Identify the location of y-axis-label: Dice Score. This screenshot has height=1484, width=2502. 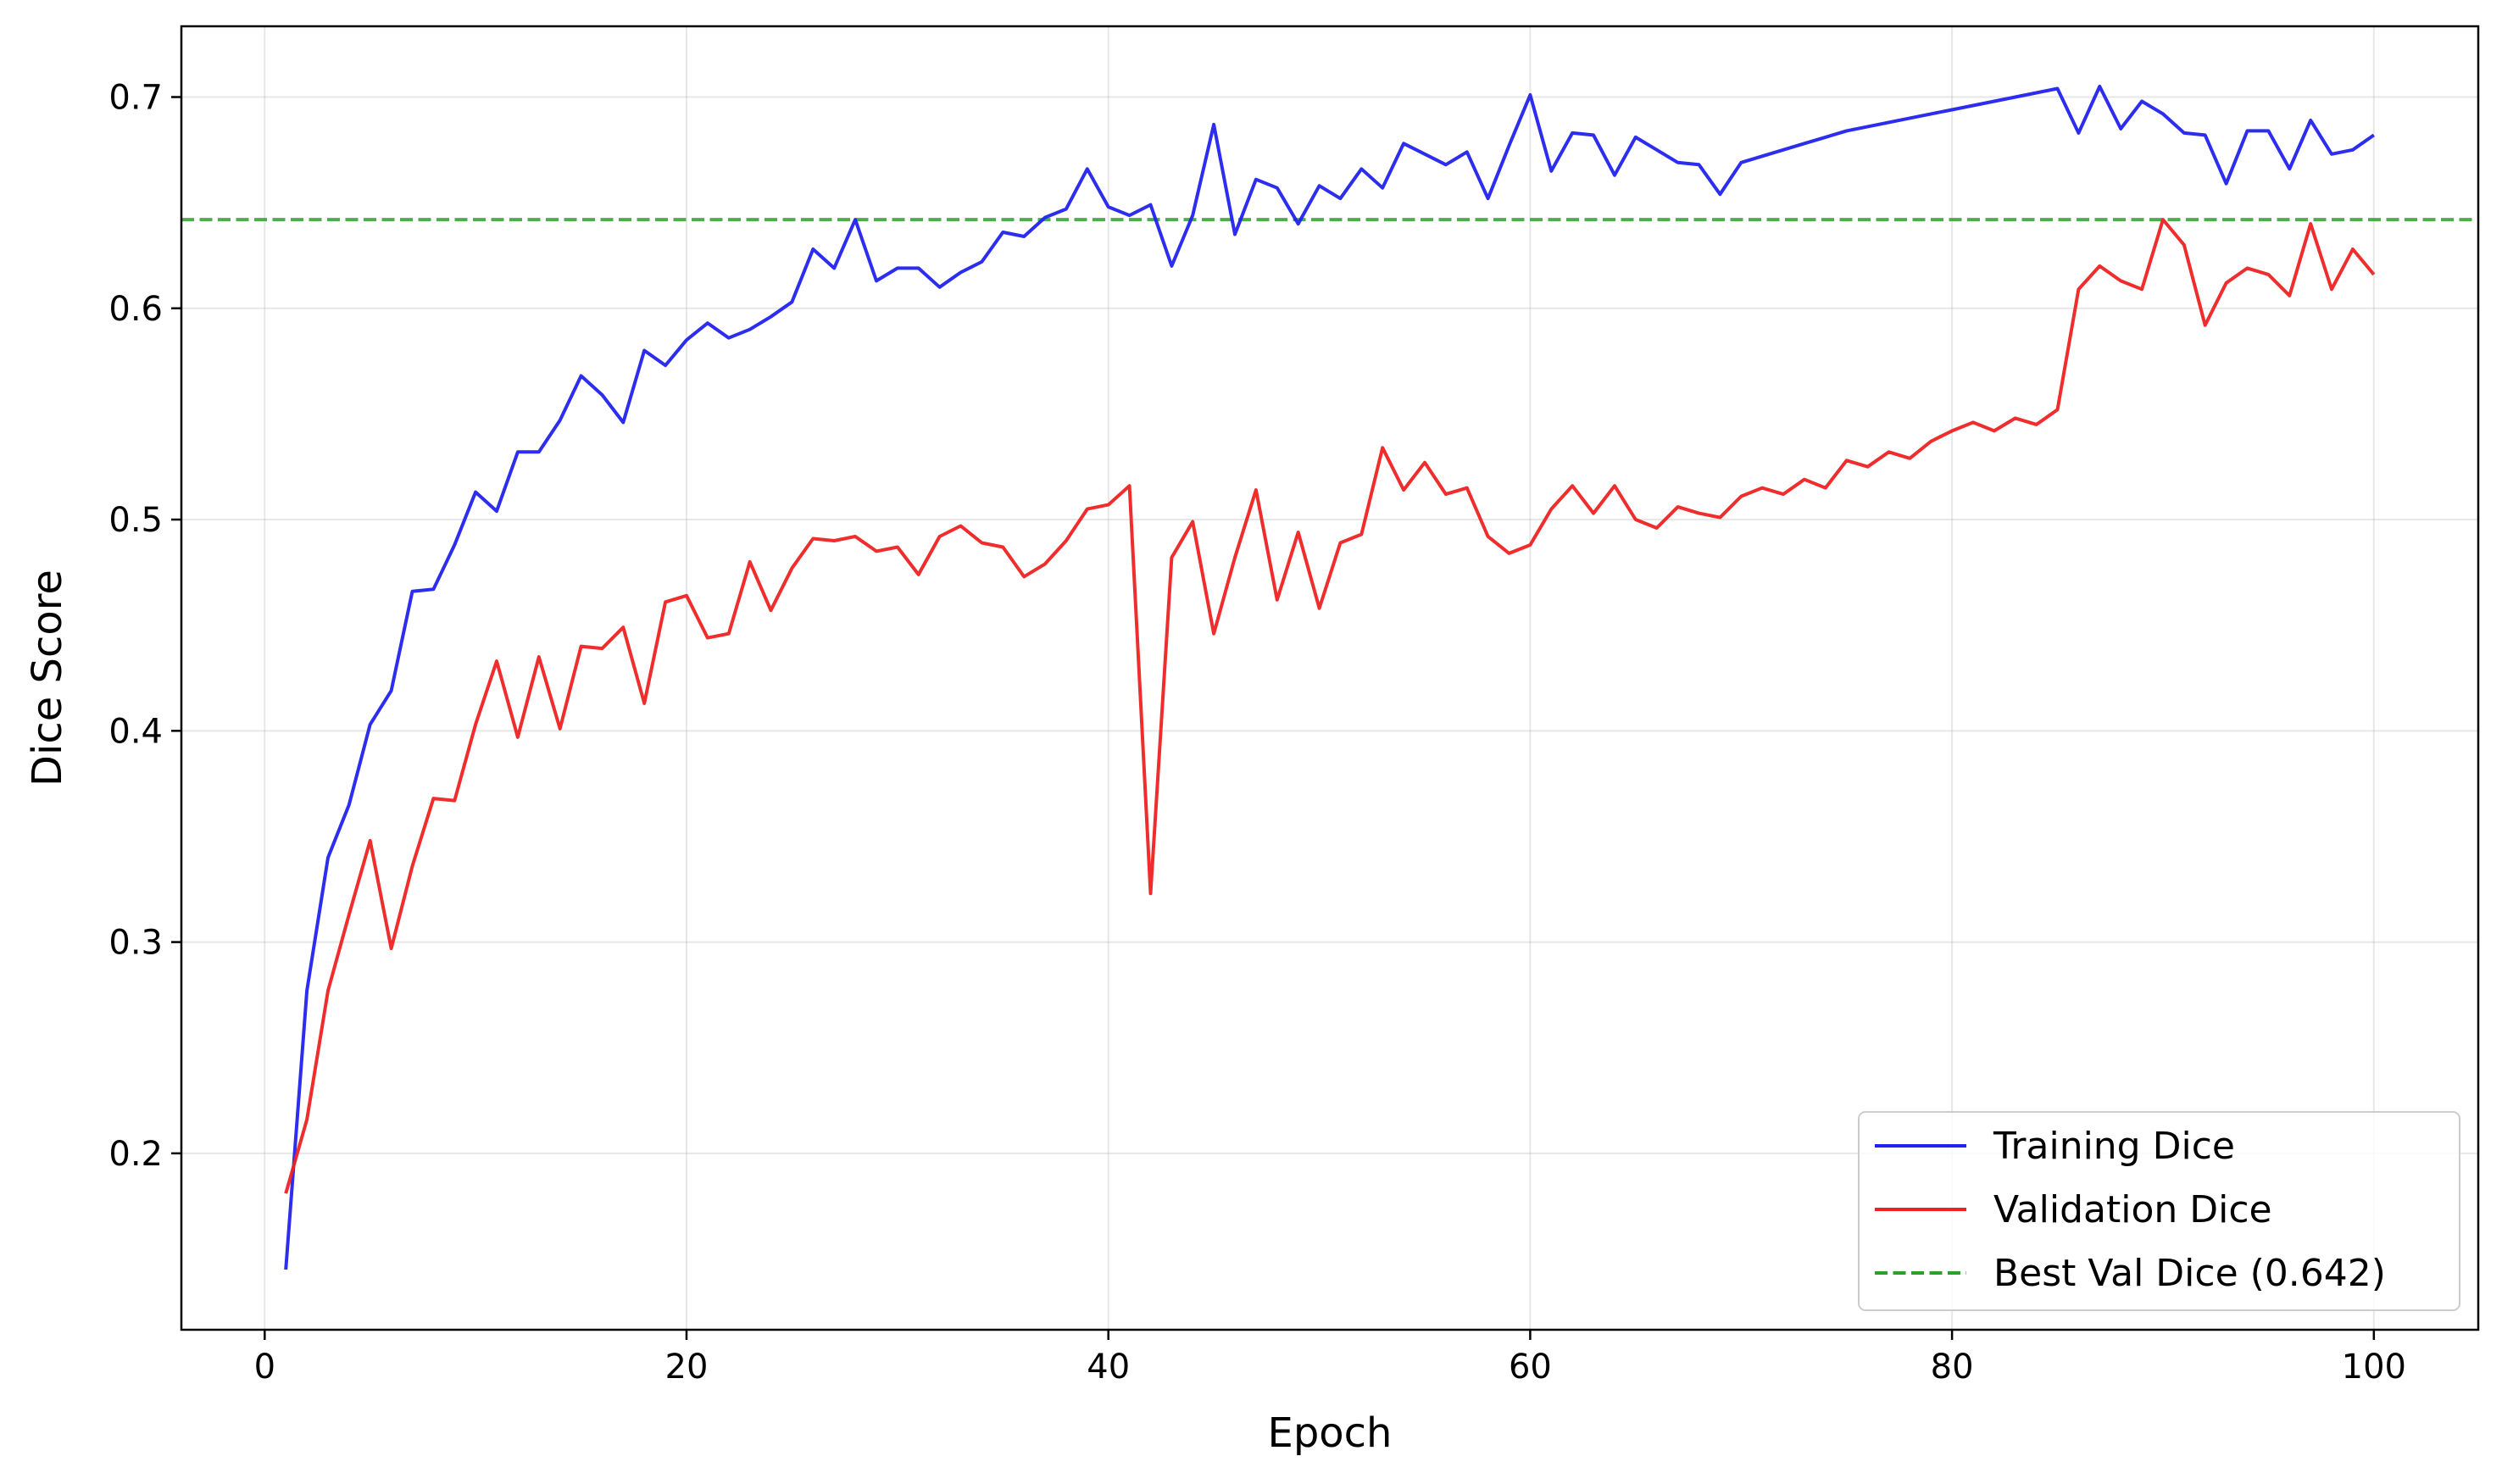
(47, 678).